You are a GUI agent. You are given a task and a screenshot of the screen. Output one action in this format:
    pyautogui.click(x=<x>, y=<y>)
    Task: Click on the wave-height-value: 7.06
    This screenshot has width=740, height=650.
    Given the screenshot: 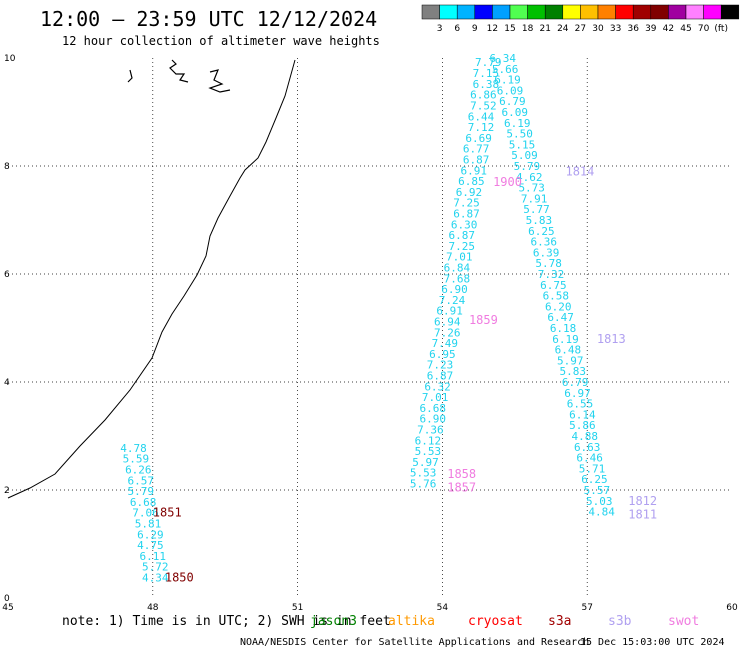 What is the action you would take?
    pyautogui.click(x=145, y=513)
    